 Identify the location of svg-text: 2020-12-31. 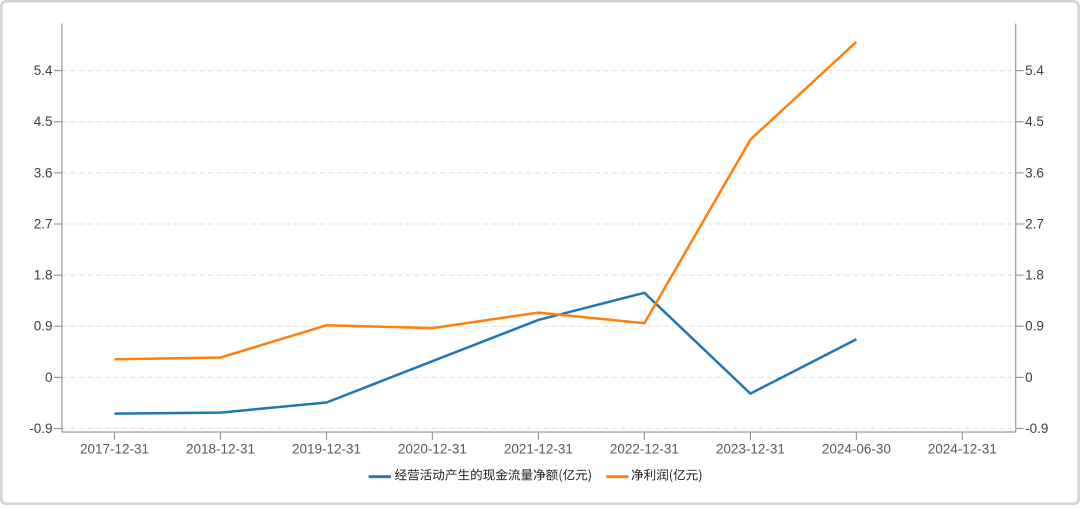
(432, 449).